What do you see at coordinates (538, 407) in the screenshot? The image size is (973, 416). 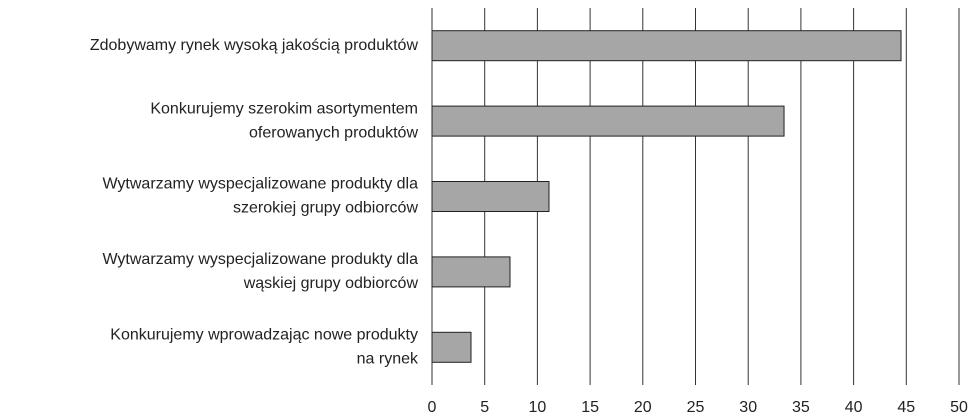 I see `x-tick-label: 10` at bounding box center [538, 407].